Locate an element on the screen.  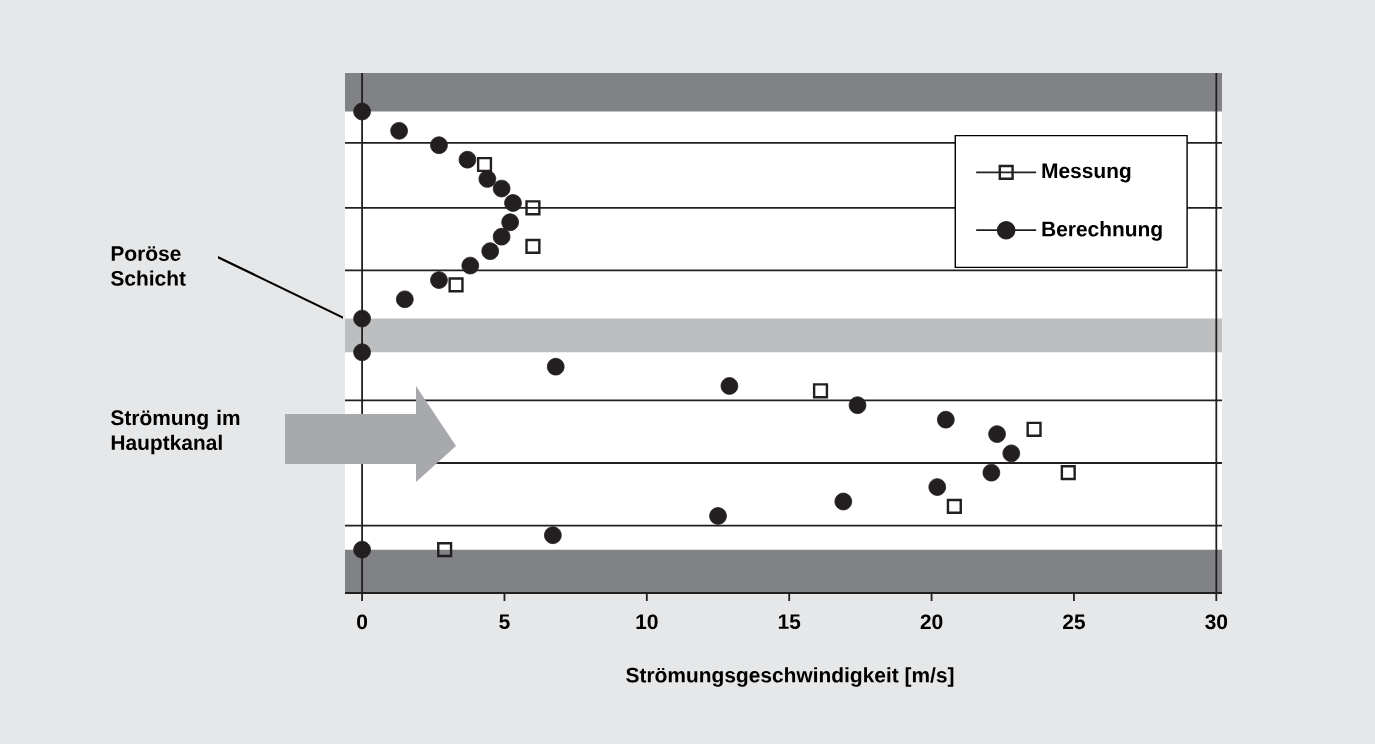
text: Strömung im Hauptkanal is located at coordinates (175, 432).